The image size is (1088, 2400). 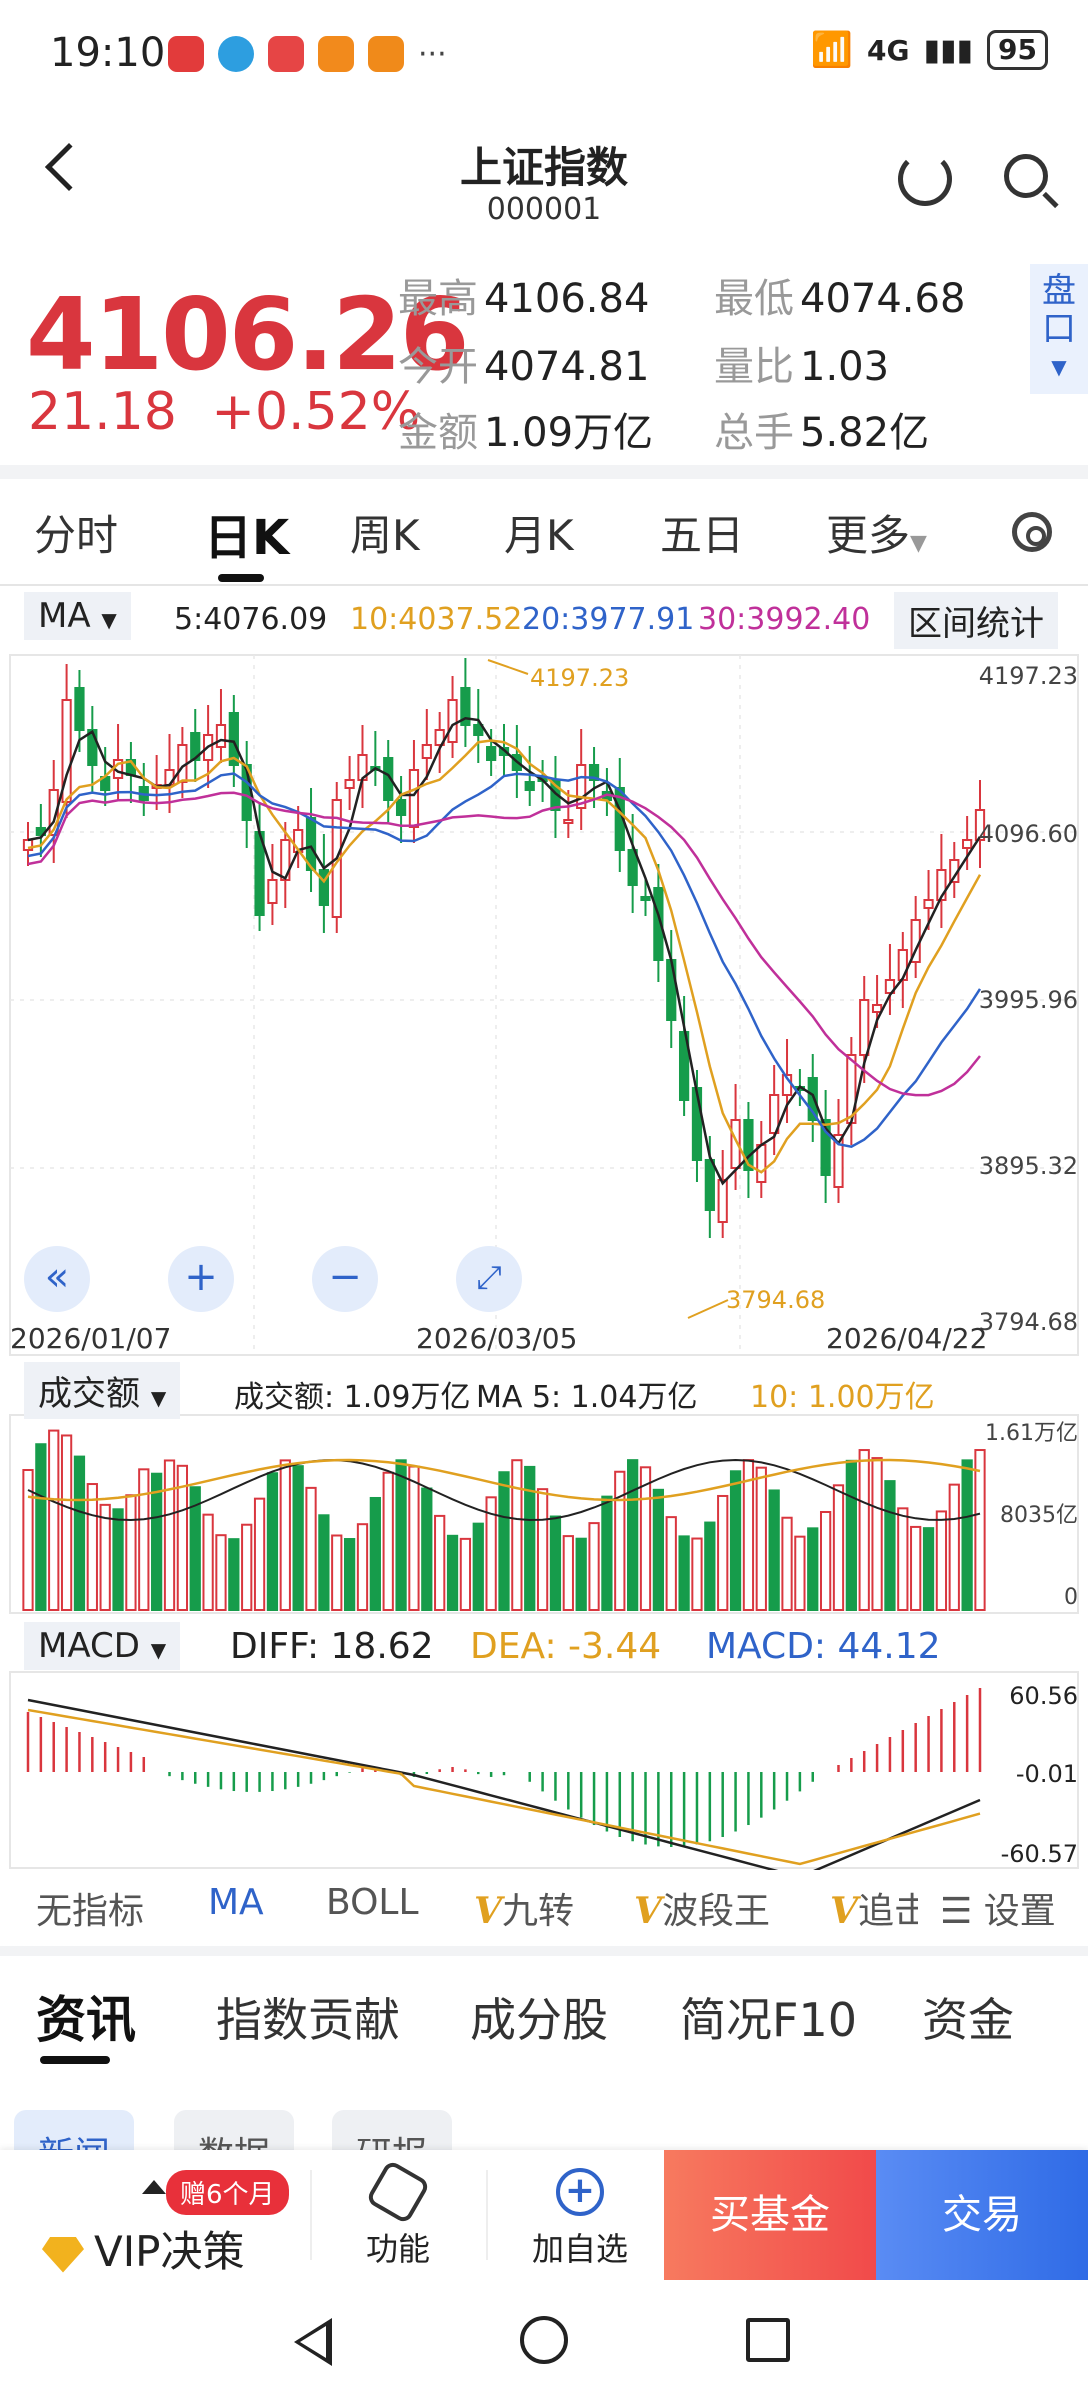 I want to click on nav-home-icon, so click(x=544, y=2340).